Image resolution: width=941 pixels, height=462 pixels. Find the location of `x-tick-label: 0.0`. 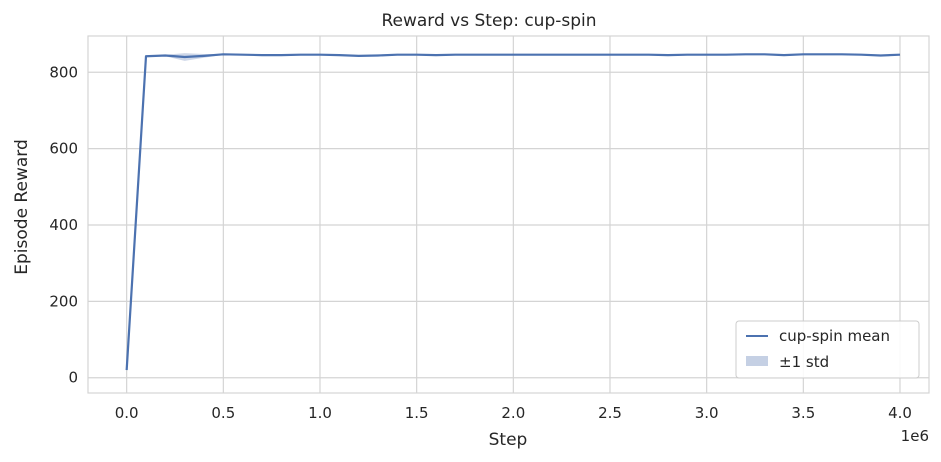

x-tick-label: 0.0 is located at coordinates (127, 413).